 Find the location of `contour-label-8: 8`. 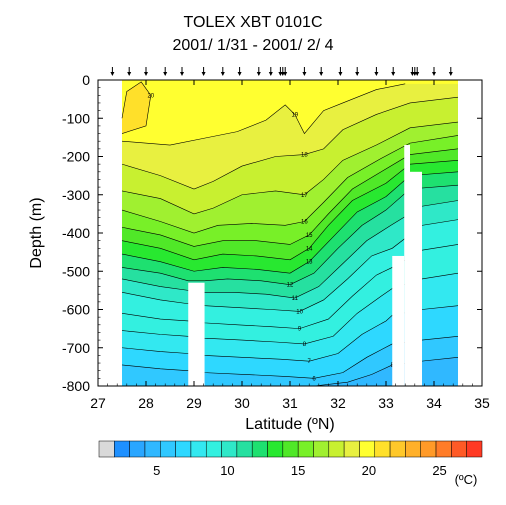

contour-label-8: 8 is located at coordinates (305, 345).